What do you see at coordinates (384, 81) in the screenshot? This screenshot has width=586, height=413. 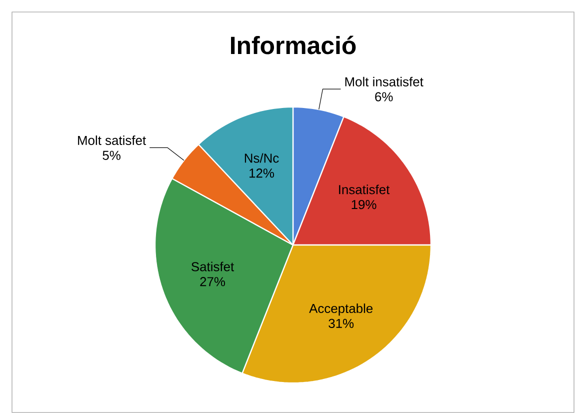 I see `slice-label: Molt insatisfet` at bounding box center [384, 81].